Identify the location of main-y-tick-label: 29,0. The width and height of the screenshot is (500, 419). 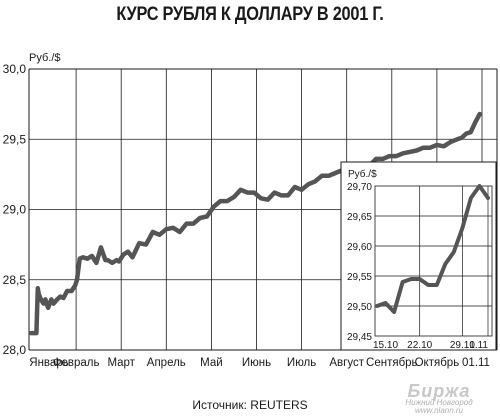
(15, 210).